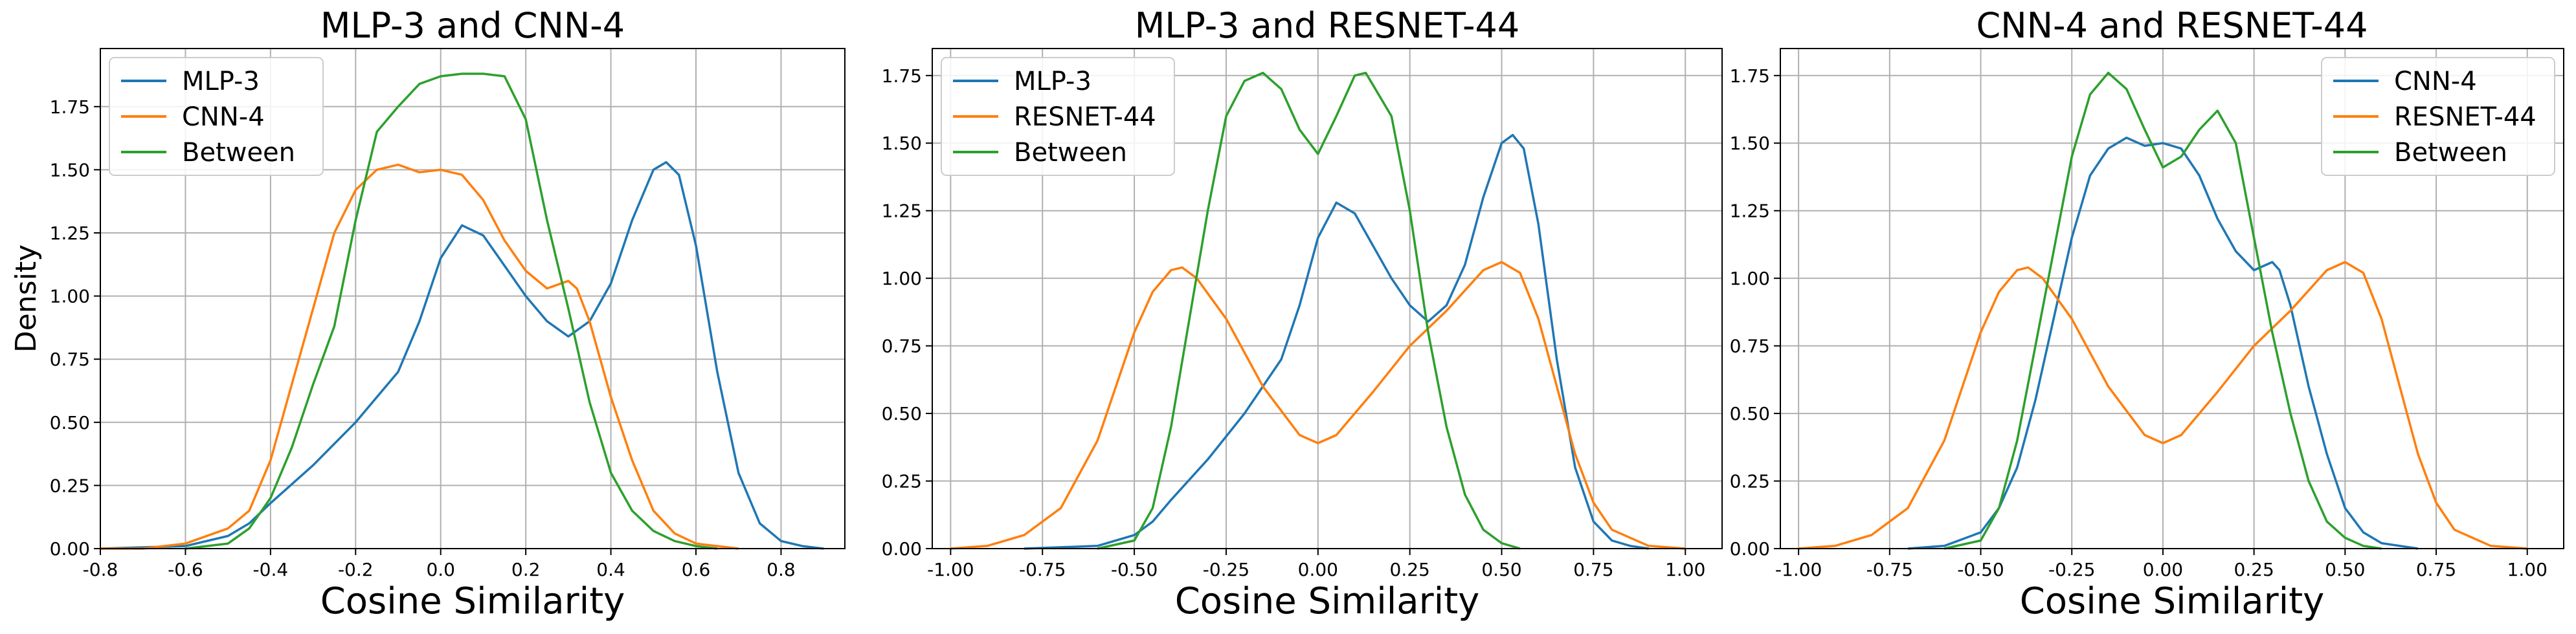  Describe the element at coordinates (781, 569) in the screenshot. I see `x-tick-label: 0.8` at that location.